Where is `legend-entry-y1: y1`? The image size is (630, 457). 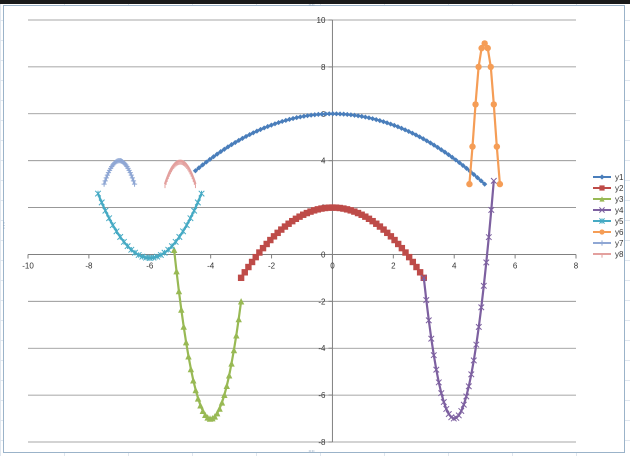 legend-entry-y1: y1 is located at coordinates (608, 177).